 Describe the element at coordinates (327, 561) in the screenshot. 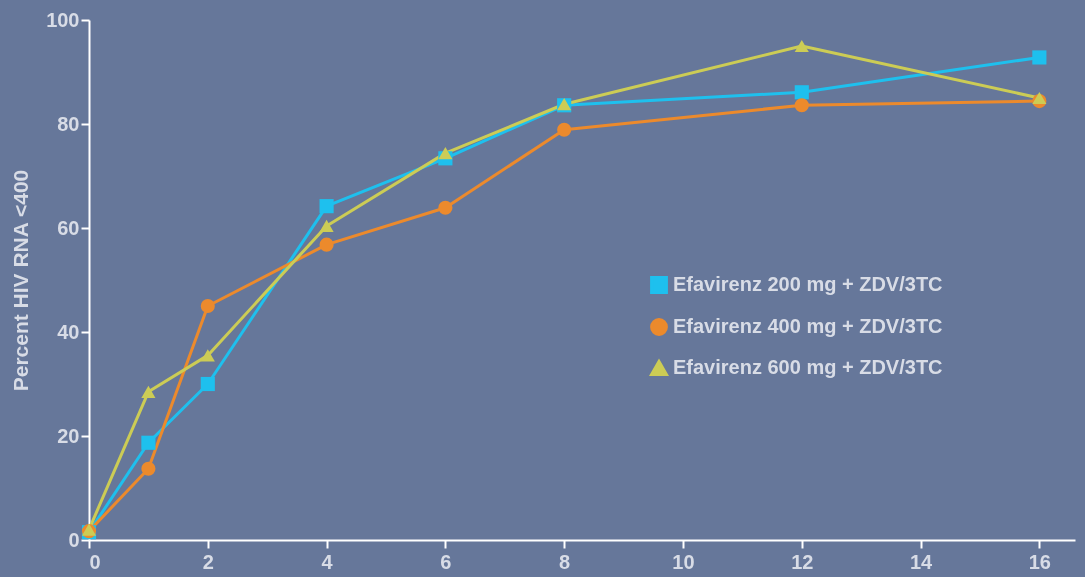

I see `x-tick-label: 4` at that location.